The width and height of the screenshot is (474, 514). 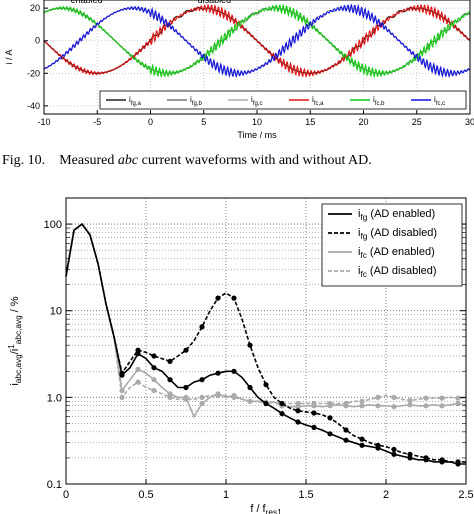 I want to click on caption-text-after: current waveforms with and without AD., so click(x=255, y=160).